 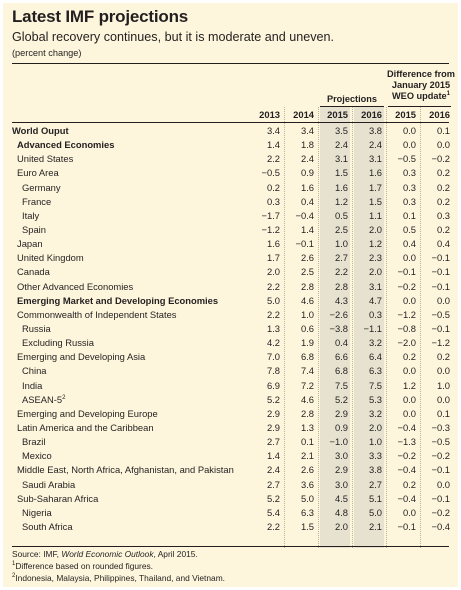 I want to click on row-value: 0.4, so click(x=409, y=244).